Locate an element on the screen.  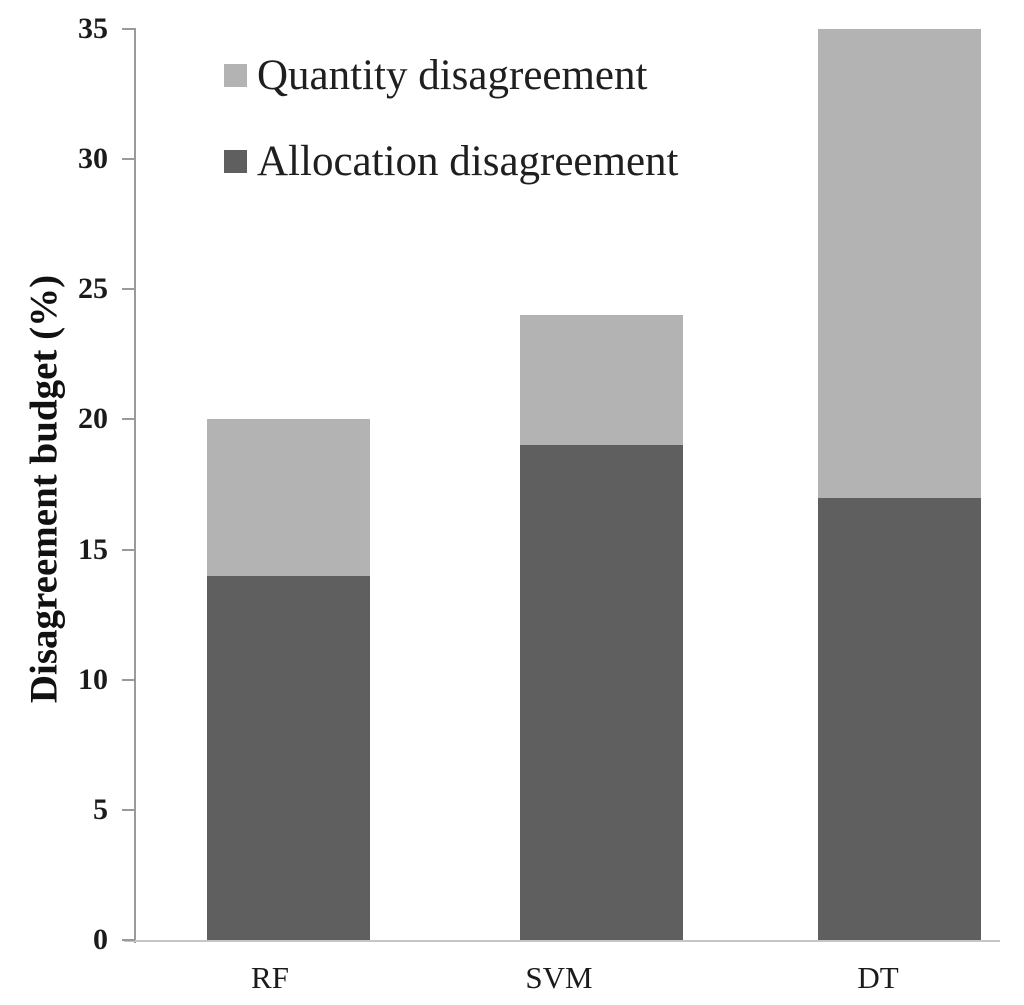
bar-segment-dt-allocation is located at coordinates (899, 718).